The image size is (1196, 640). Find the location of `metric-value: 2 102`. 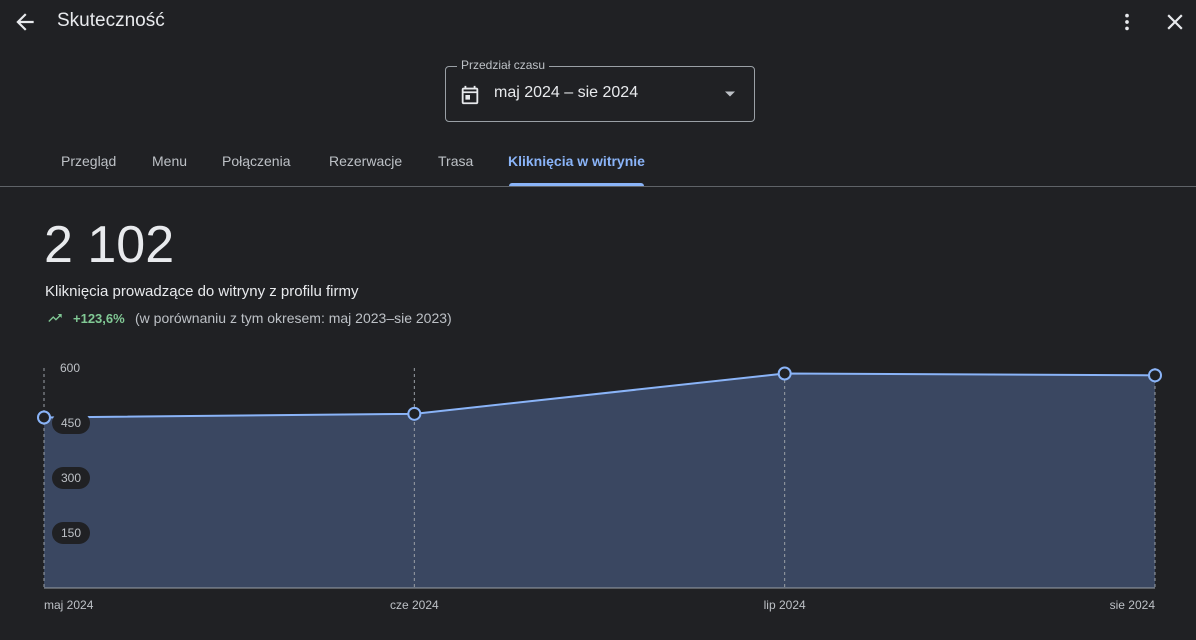

metric-value: 2 102 is located at coordinates (109, 245).